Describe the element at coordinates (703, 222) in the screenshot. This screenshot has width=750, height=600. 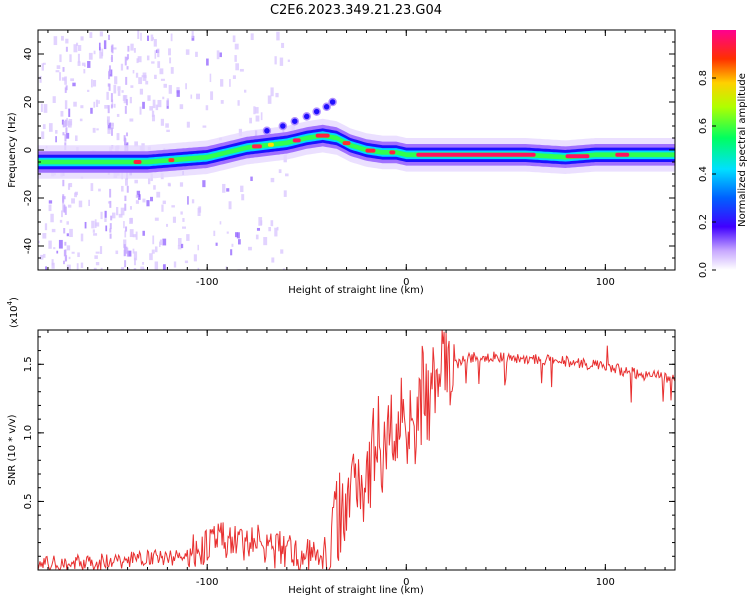
I see `colorbar-tick-label: 0.2` at that location.